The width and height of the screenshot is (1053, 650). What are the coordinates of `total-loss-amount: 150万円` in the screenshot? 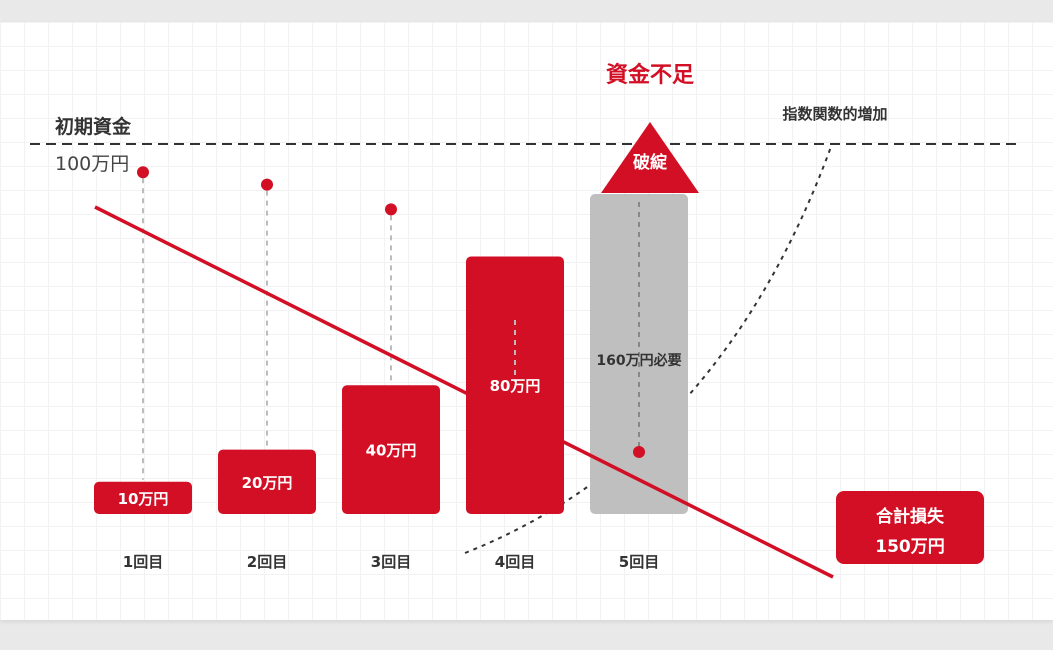 It's located at (910, 547).